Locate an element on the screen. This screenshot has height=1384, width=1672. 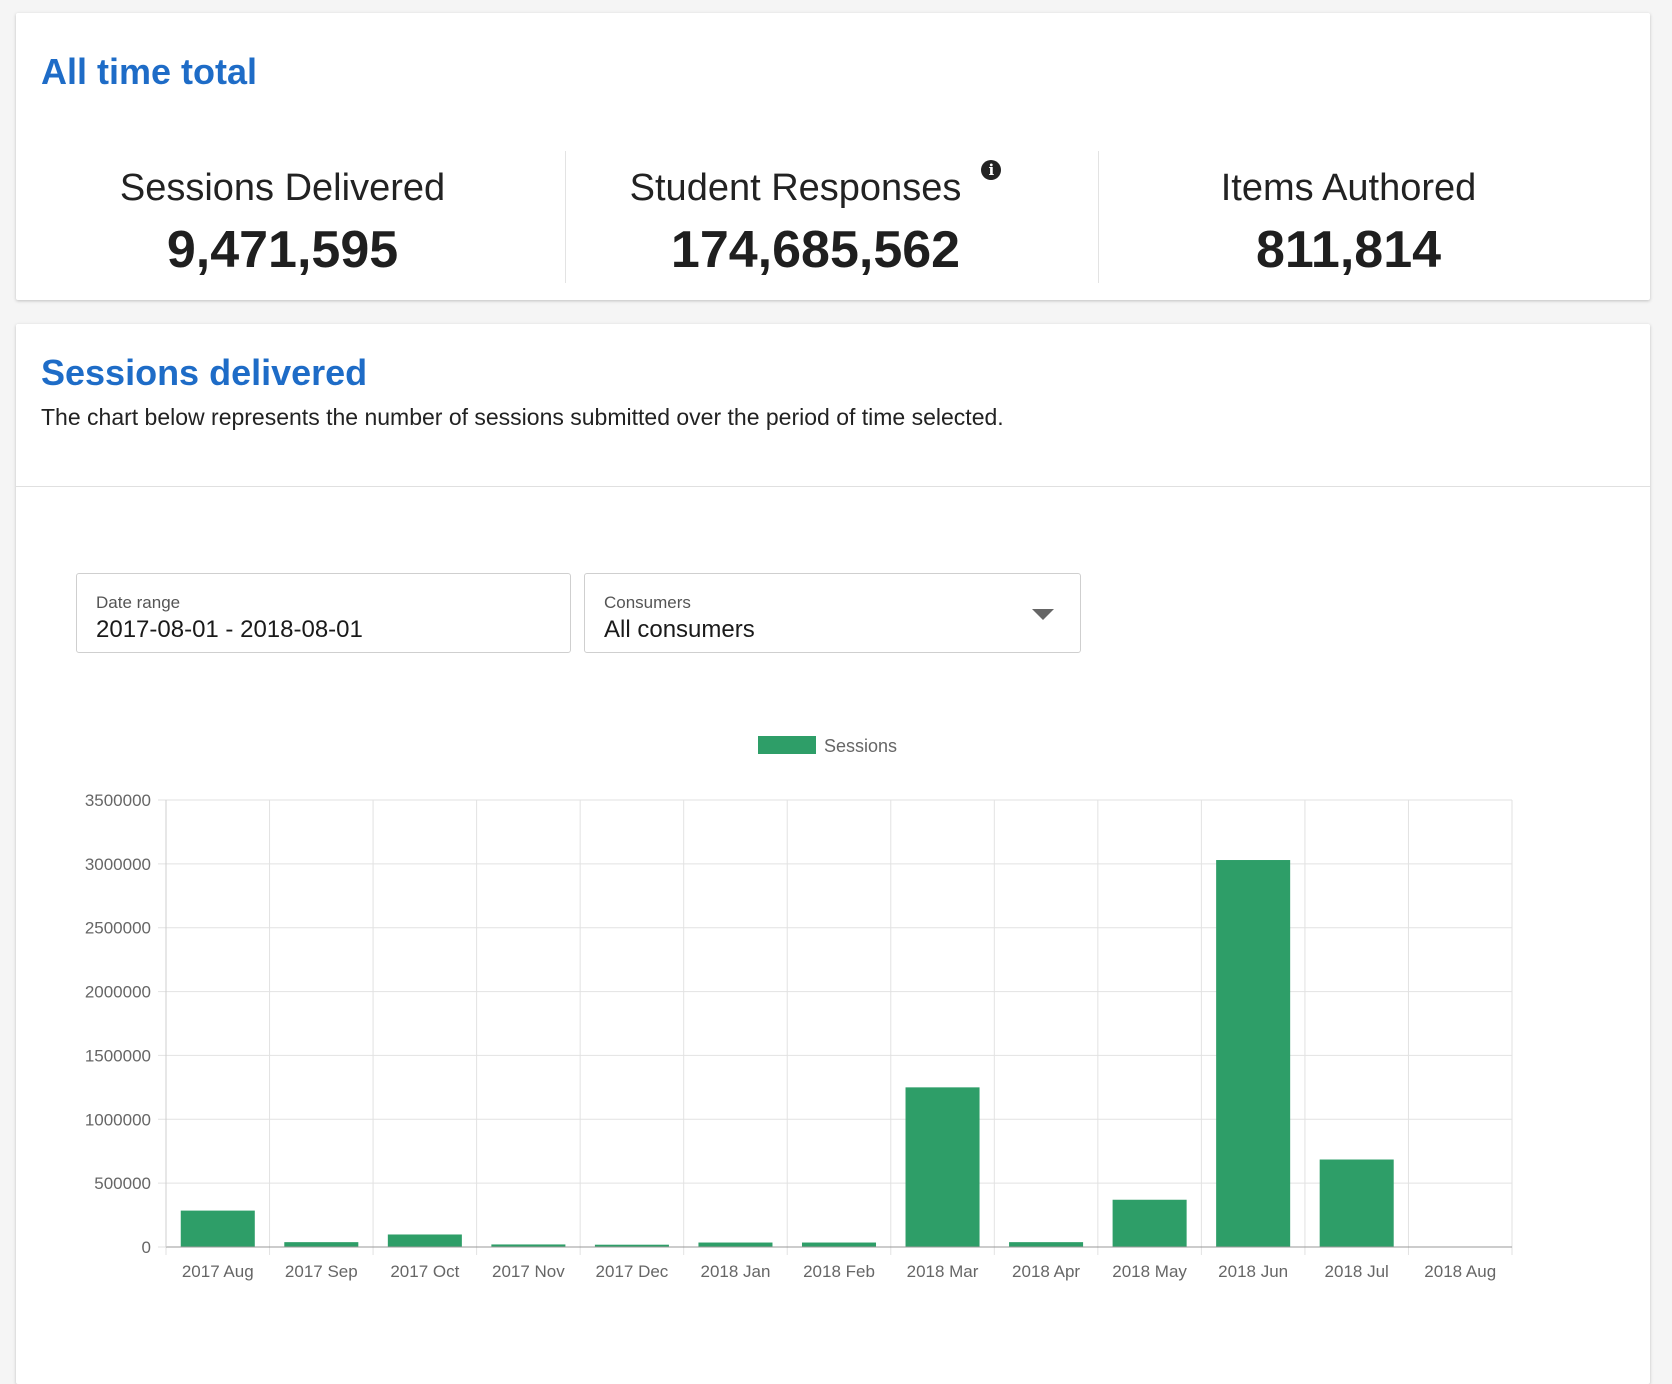
stat-value: 174,685,562 is located at coordinates (815, 250).